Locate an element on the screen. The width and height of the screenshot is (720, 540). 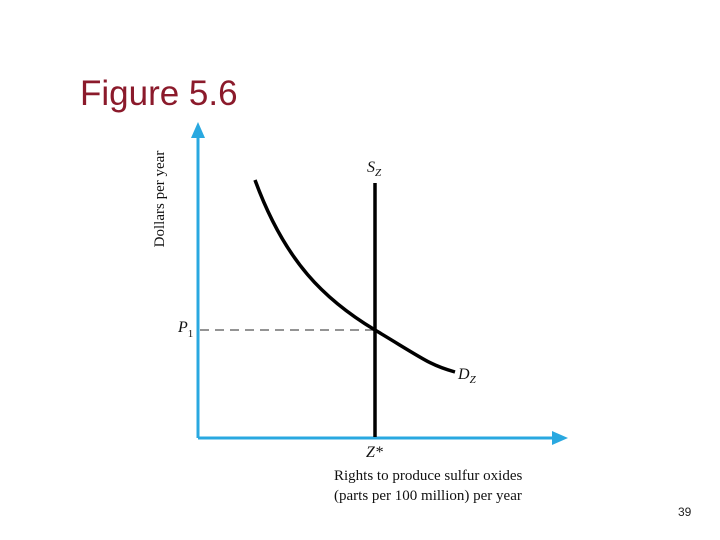
x-axis-label-line: (parts per 100 million) per year is located at coordinates (428, 496).